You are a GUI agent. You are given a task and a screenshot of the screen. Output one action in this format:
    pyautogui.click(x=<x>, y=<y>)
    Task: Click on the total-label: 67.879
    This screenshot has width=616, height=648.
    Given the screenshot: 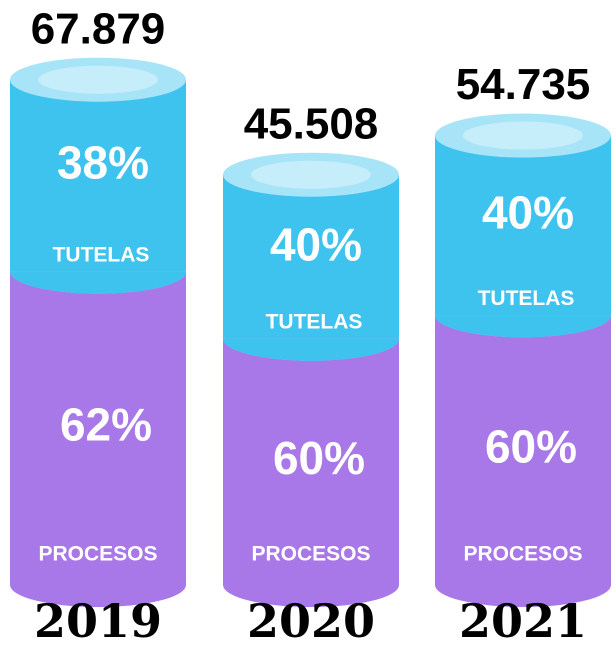 What is the action you would take?
    pyautogui.click(x=98, y=28)
    